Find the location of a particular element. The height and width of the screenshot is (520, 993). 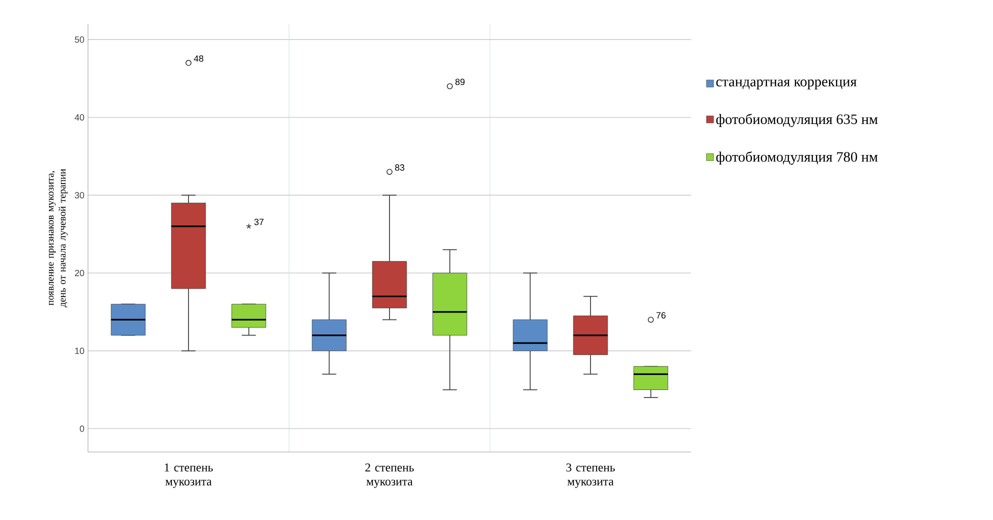

legend-label: стандартная коррекция is located at coordinates (786, 85).